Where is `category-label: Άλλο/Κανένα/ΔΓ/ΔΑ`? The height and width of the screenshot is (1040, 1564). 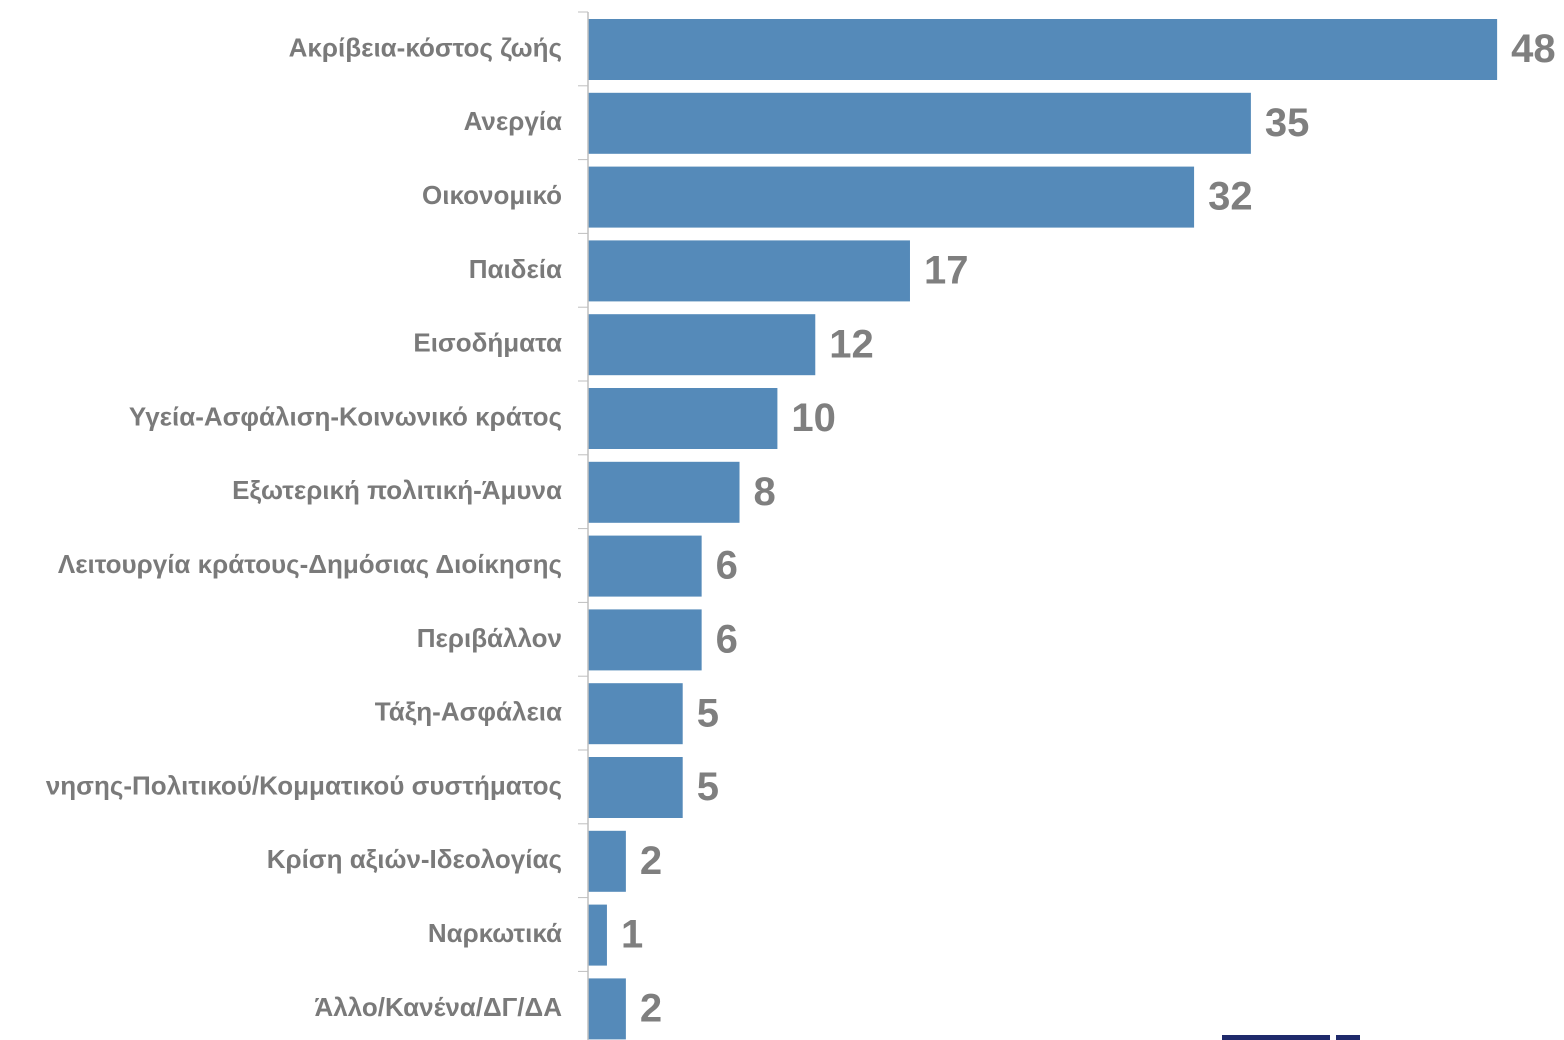 category-label: Άλλο/Κανένα/ΔΓ/ΔΑ is located at coordinates (438, 1007).